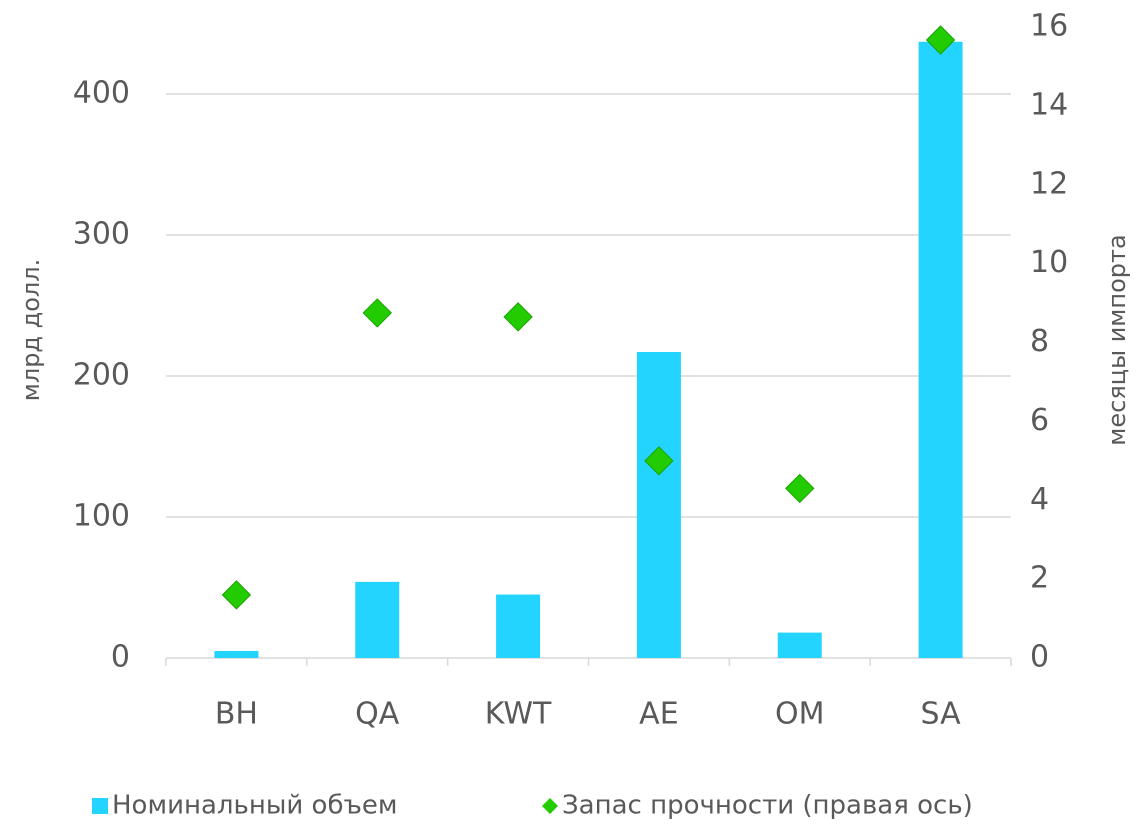 Image resolution: width=1137 pixels, height=830 pixels. What do you see at coordinates (101, 515) in the screenshot?
I see `y-tick-label: 100` at bounding box center [101, 515].